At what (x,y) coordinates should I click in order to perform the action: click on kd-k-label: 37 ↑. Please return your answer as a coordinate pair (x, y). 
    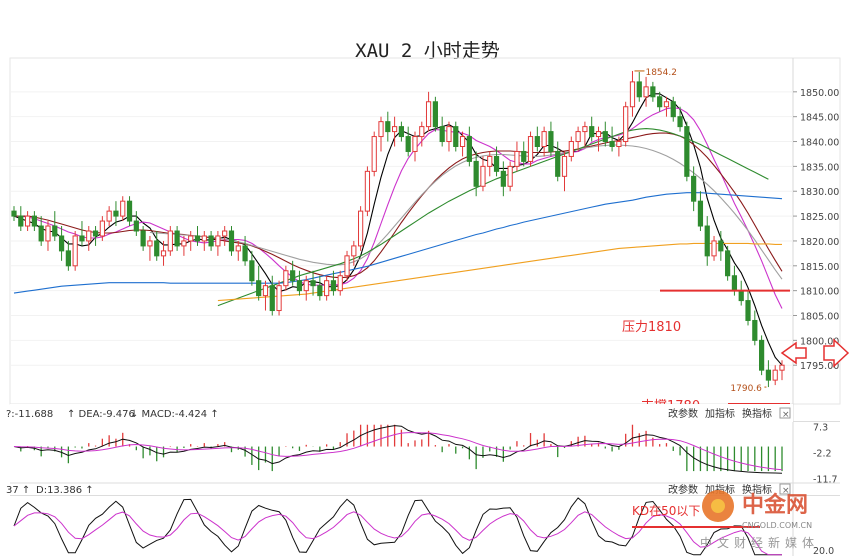
    Looking at the image, I should click on (18, 490).